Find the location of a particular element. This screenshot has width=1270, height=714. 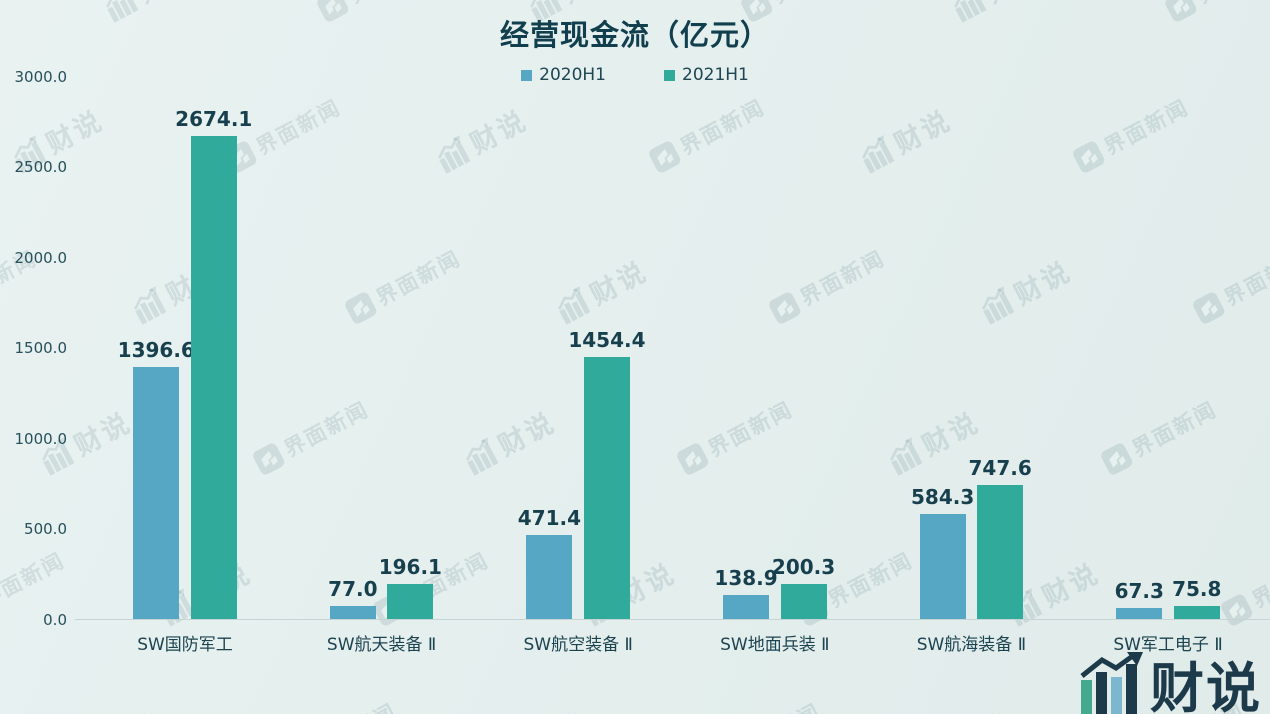

bar-value-label: 2674.1 is located at coordinates (214, 119).